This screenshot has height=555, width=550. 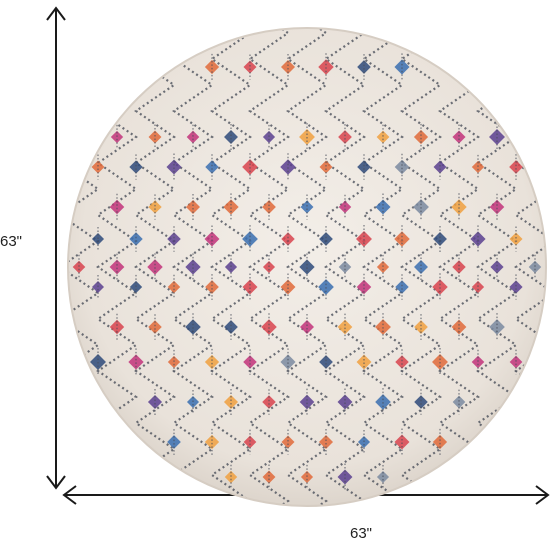 What do you see at coordinates (361, 533) in the screenshot?
I see `width-dimension-label: 63"` at bounding box center [361, 533].